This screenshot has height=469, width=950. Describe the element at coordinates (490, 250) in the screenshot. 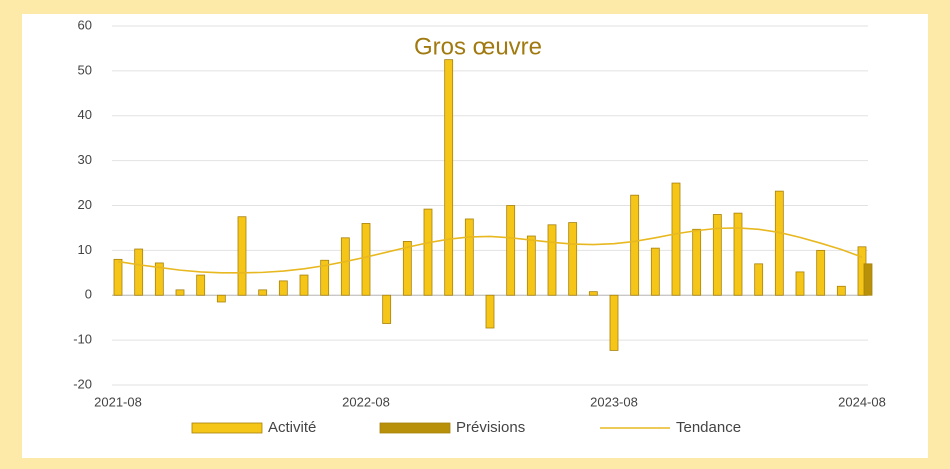

I see `trend-line` at that location.